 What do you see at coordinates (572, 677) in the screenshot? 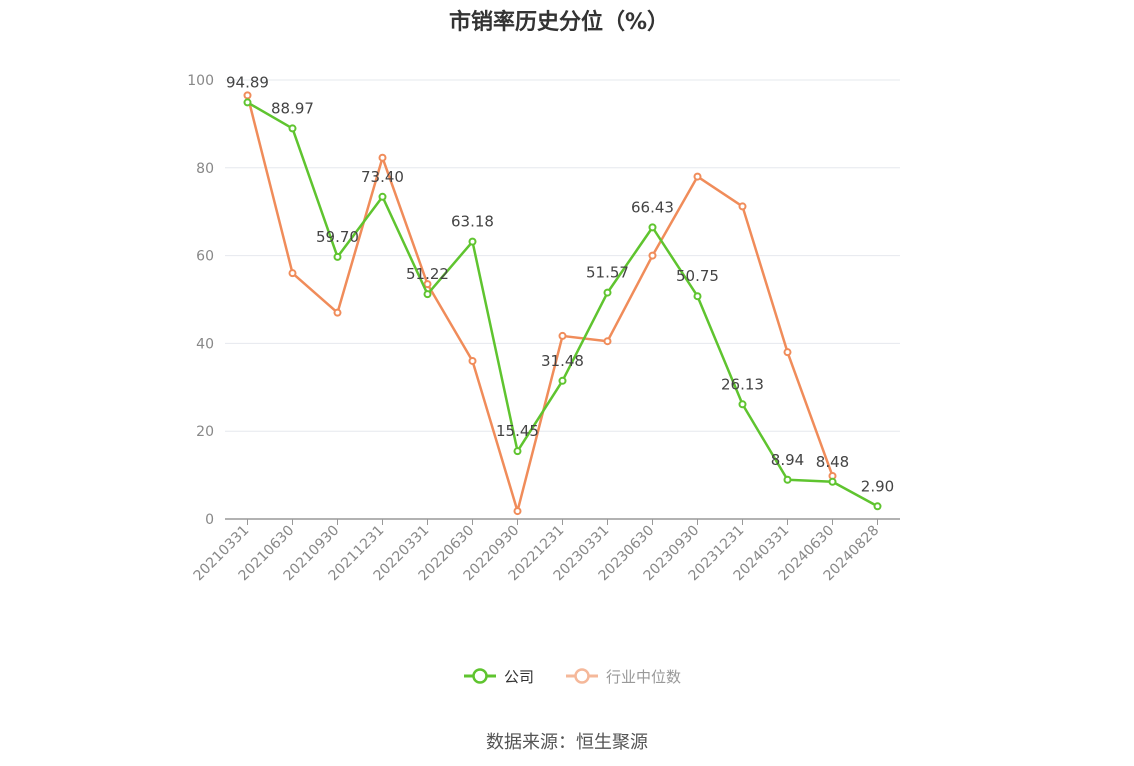
I see `legend: 公司 行业中位数` at bounding box center [572, 677].